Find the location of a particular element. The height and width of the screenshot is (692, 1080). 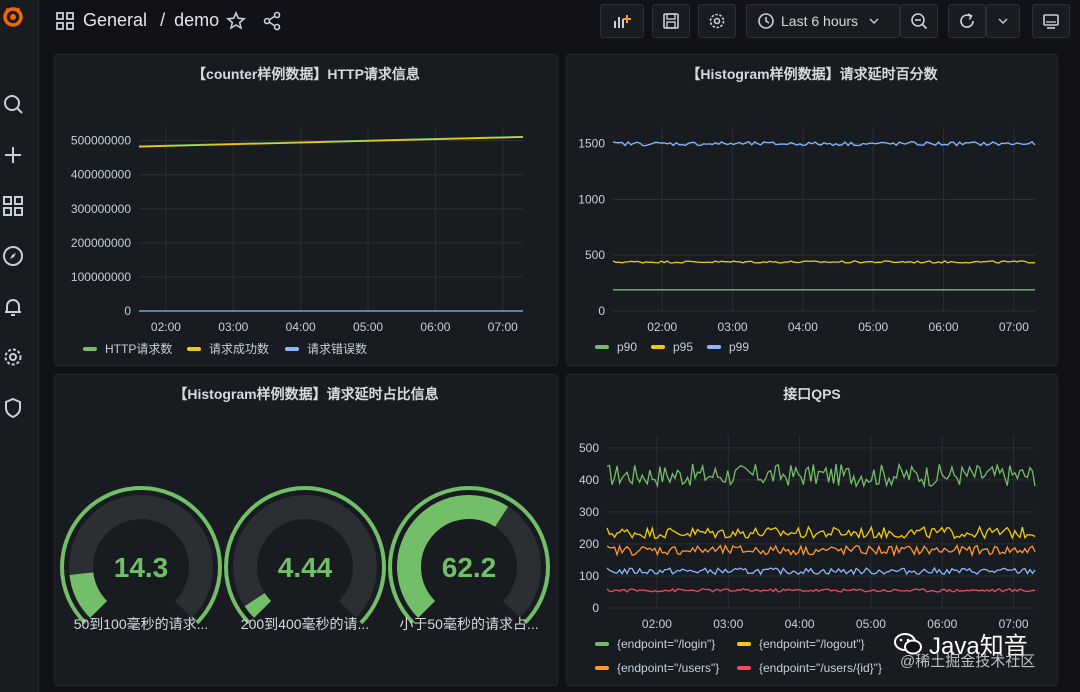

refresh-interval-dropdown is located at coordinates (1003, 21).